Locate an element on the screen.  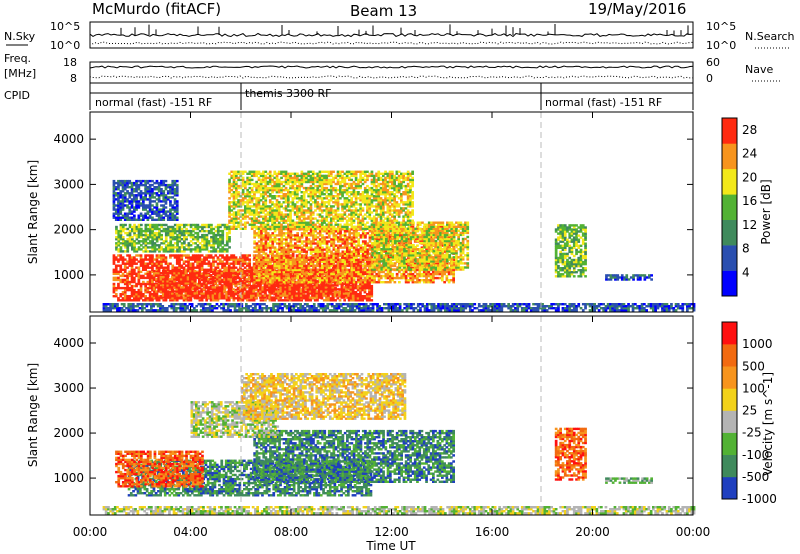
nave-label: Nave is located at coordinates (759, 69).